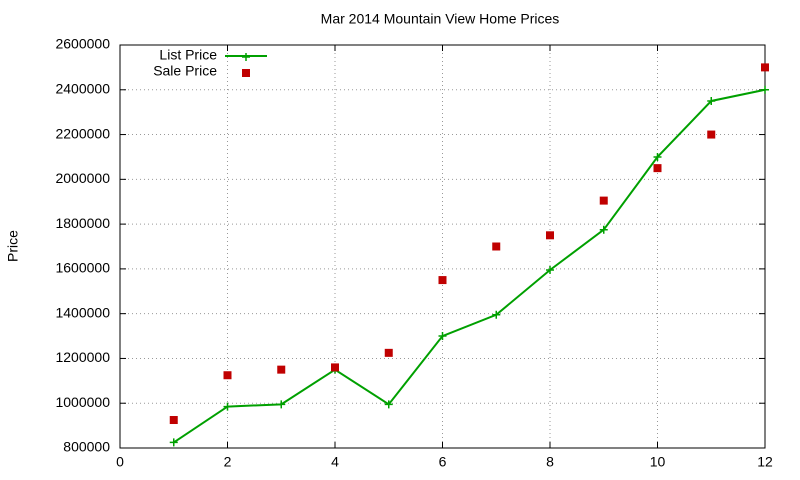 This screenshot has height=480, width=800. I want to click on x-tick-label: 8, so click(550, 462).